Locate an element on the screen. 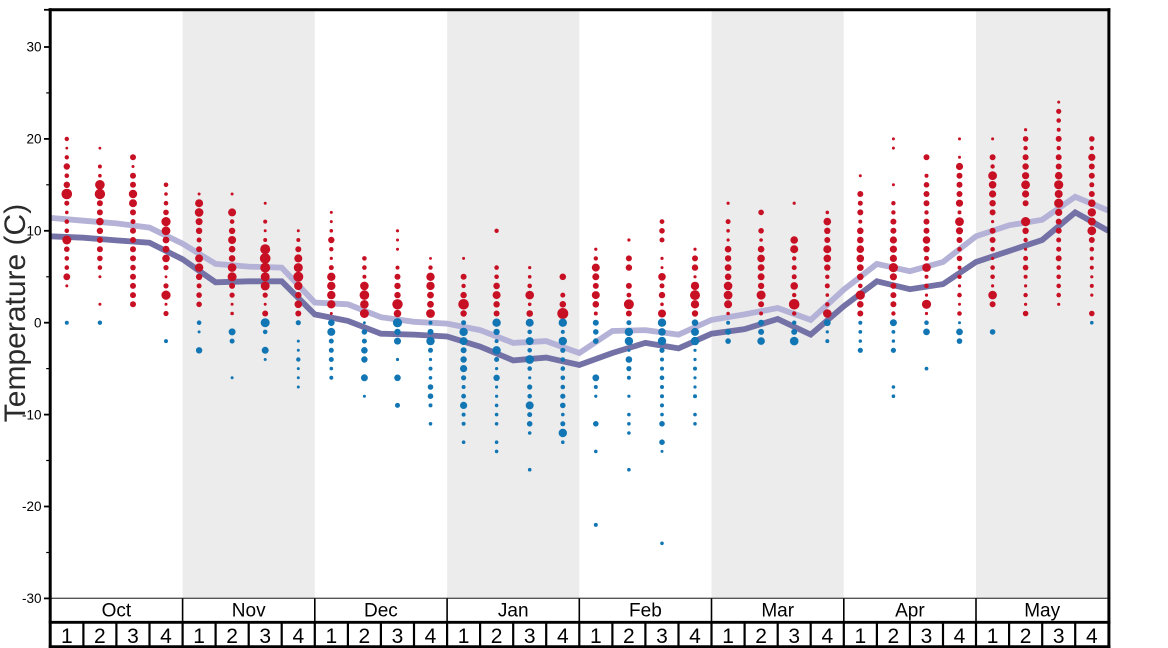 The width and height of the screenshot is (1168, 648). svg-text: 10 is located at coordinates (33, 231).